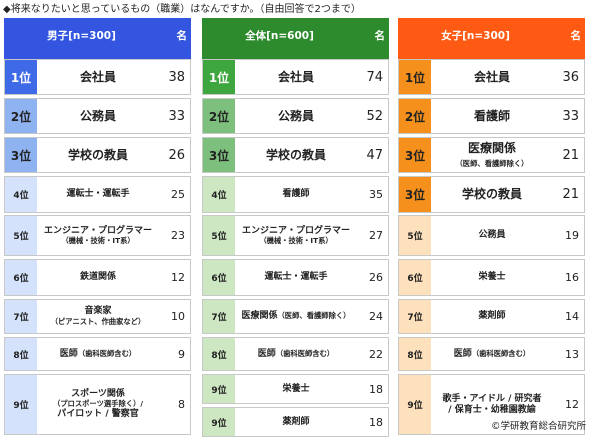  Describe the element at coordinates (98, 394) in the screenshot. I see `occupation-label: スポーツ関係` at that location.